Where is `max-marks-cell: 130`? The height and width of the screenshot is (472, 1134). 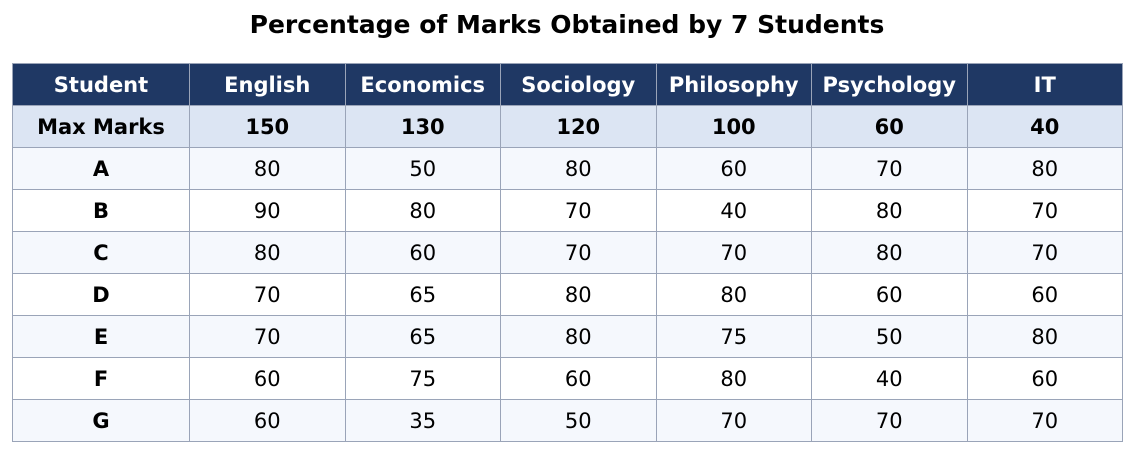 max-marks-cell: 130 is located at coordinates (422, 126).